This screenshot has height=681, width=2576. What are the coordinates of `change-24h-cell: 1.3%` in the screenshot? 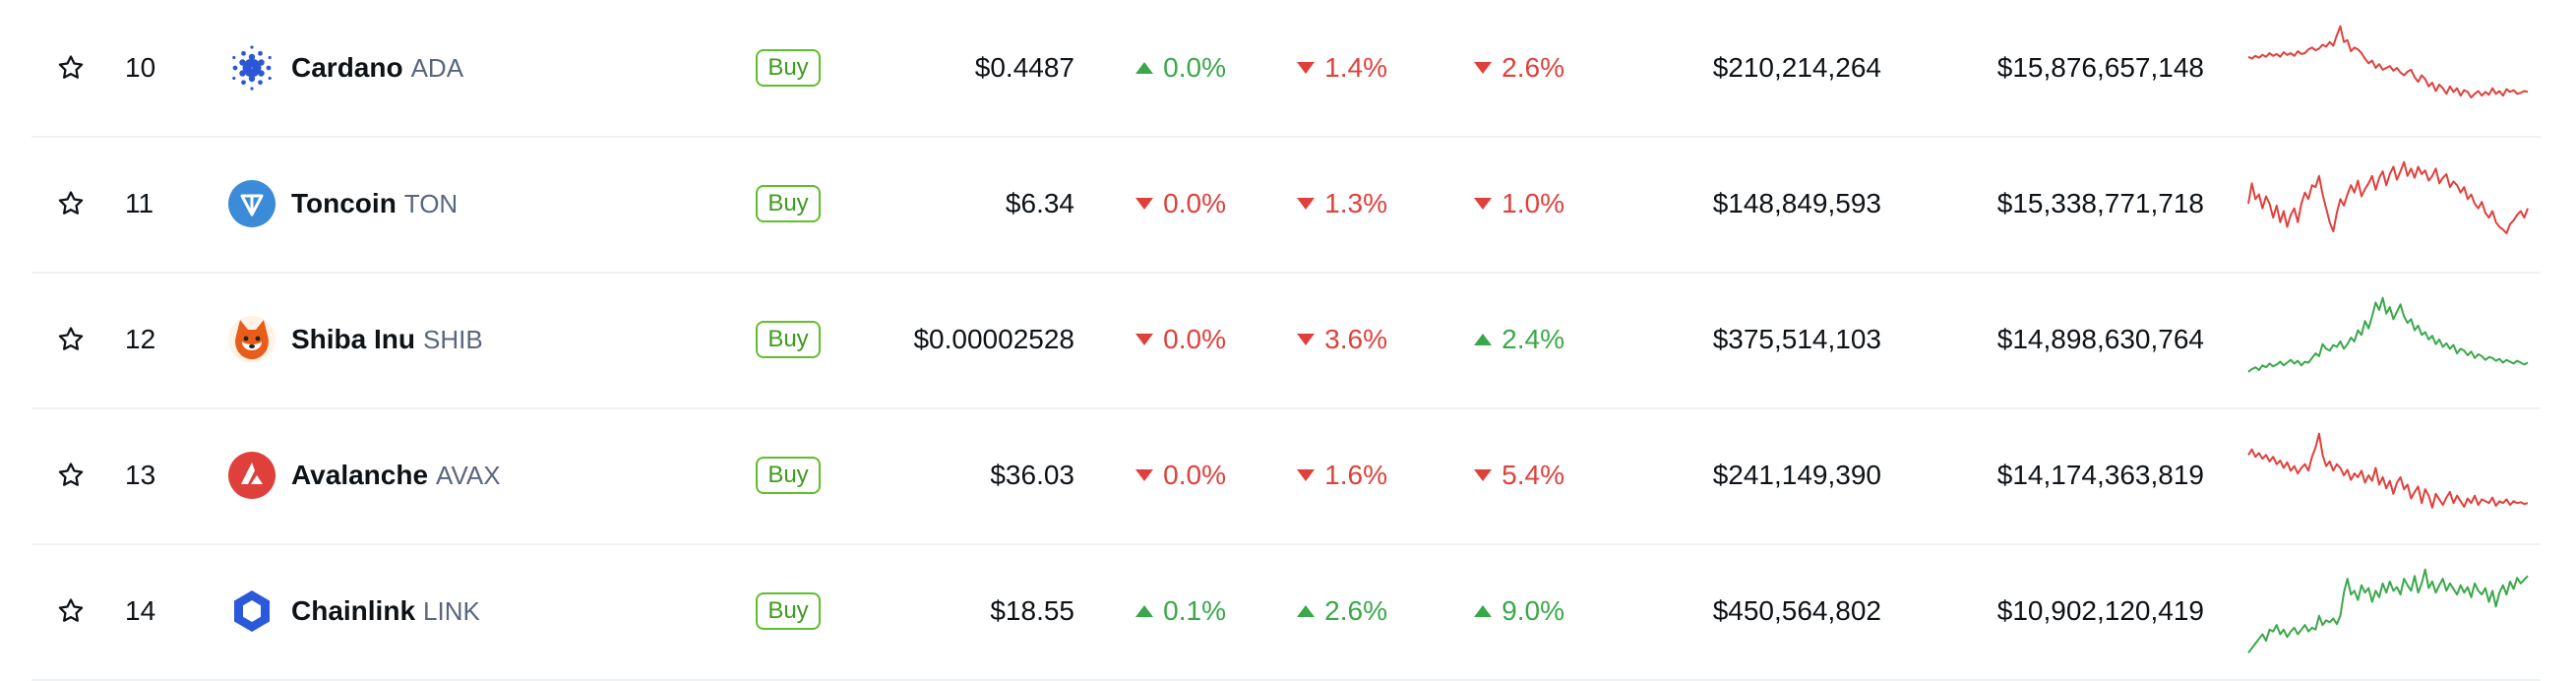 It's located at (1313, 204).